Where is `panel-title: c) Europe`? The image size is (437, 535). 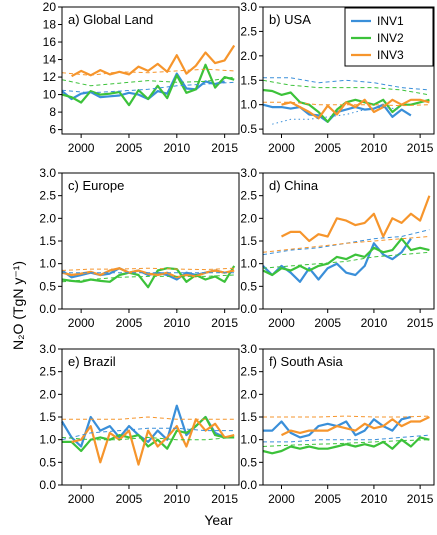 panel-title: c) Europe is located at coordinates (96, 185).